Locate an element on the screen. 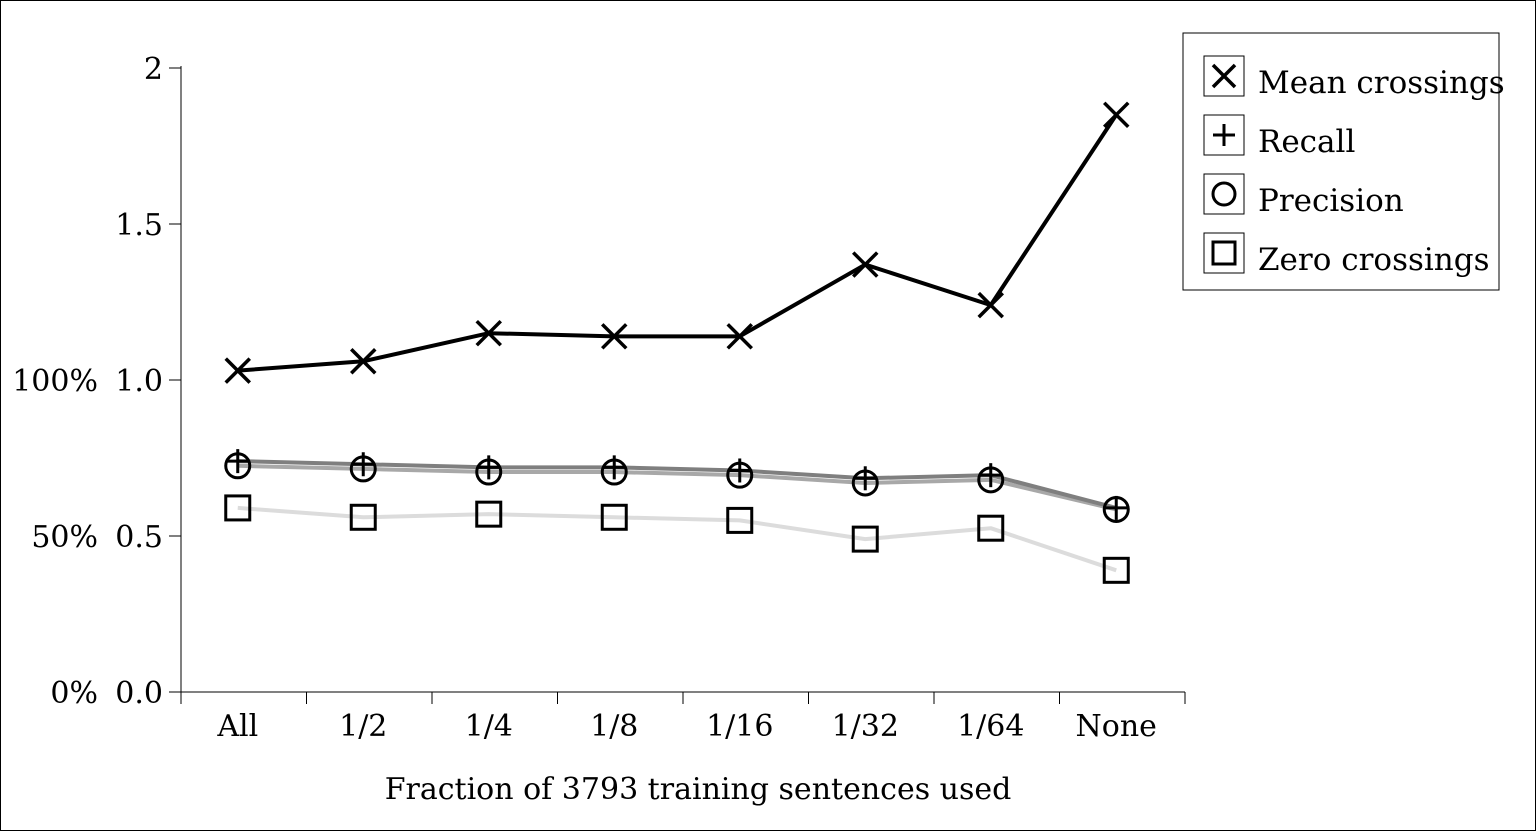 The width and height of the screenshot is (1536, 832). y-percent-label: 0% is located at coordinates (74, 693).